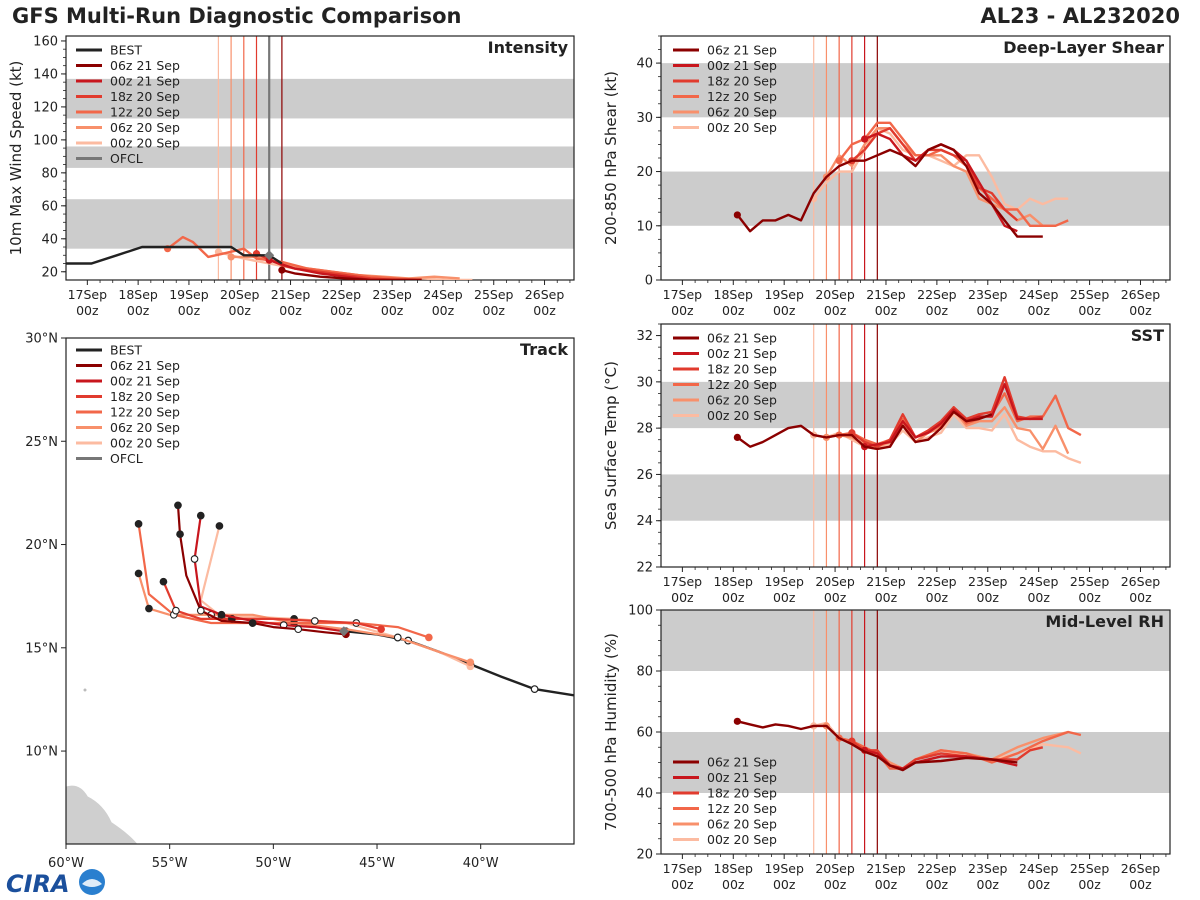 The width and height of the screenshot is (1200, 900). Describe the element at coordinates (381, 629) in the screenshot. I see `track-start-marker` at that location.